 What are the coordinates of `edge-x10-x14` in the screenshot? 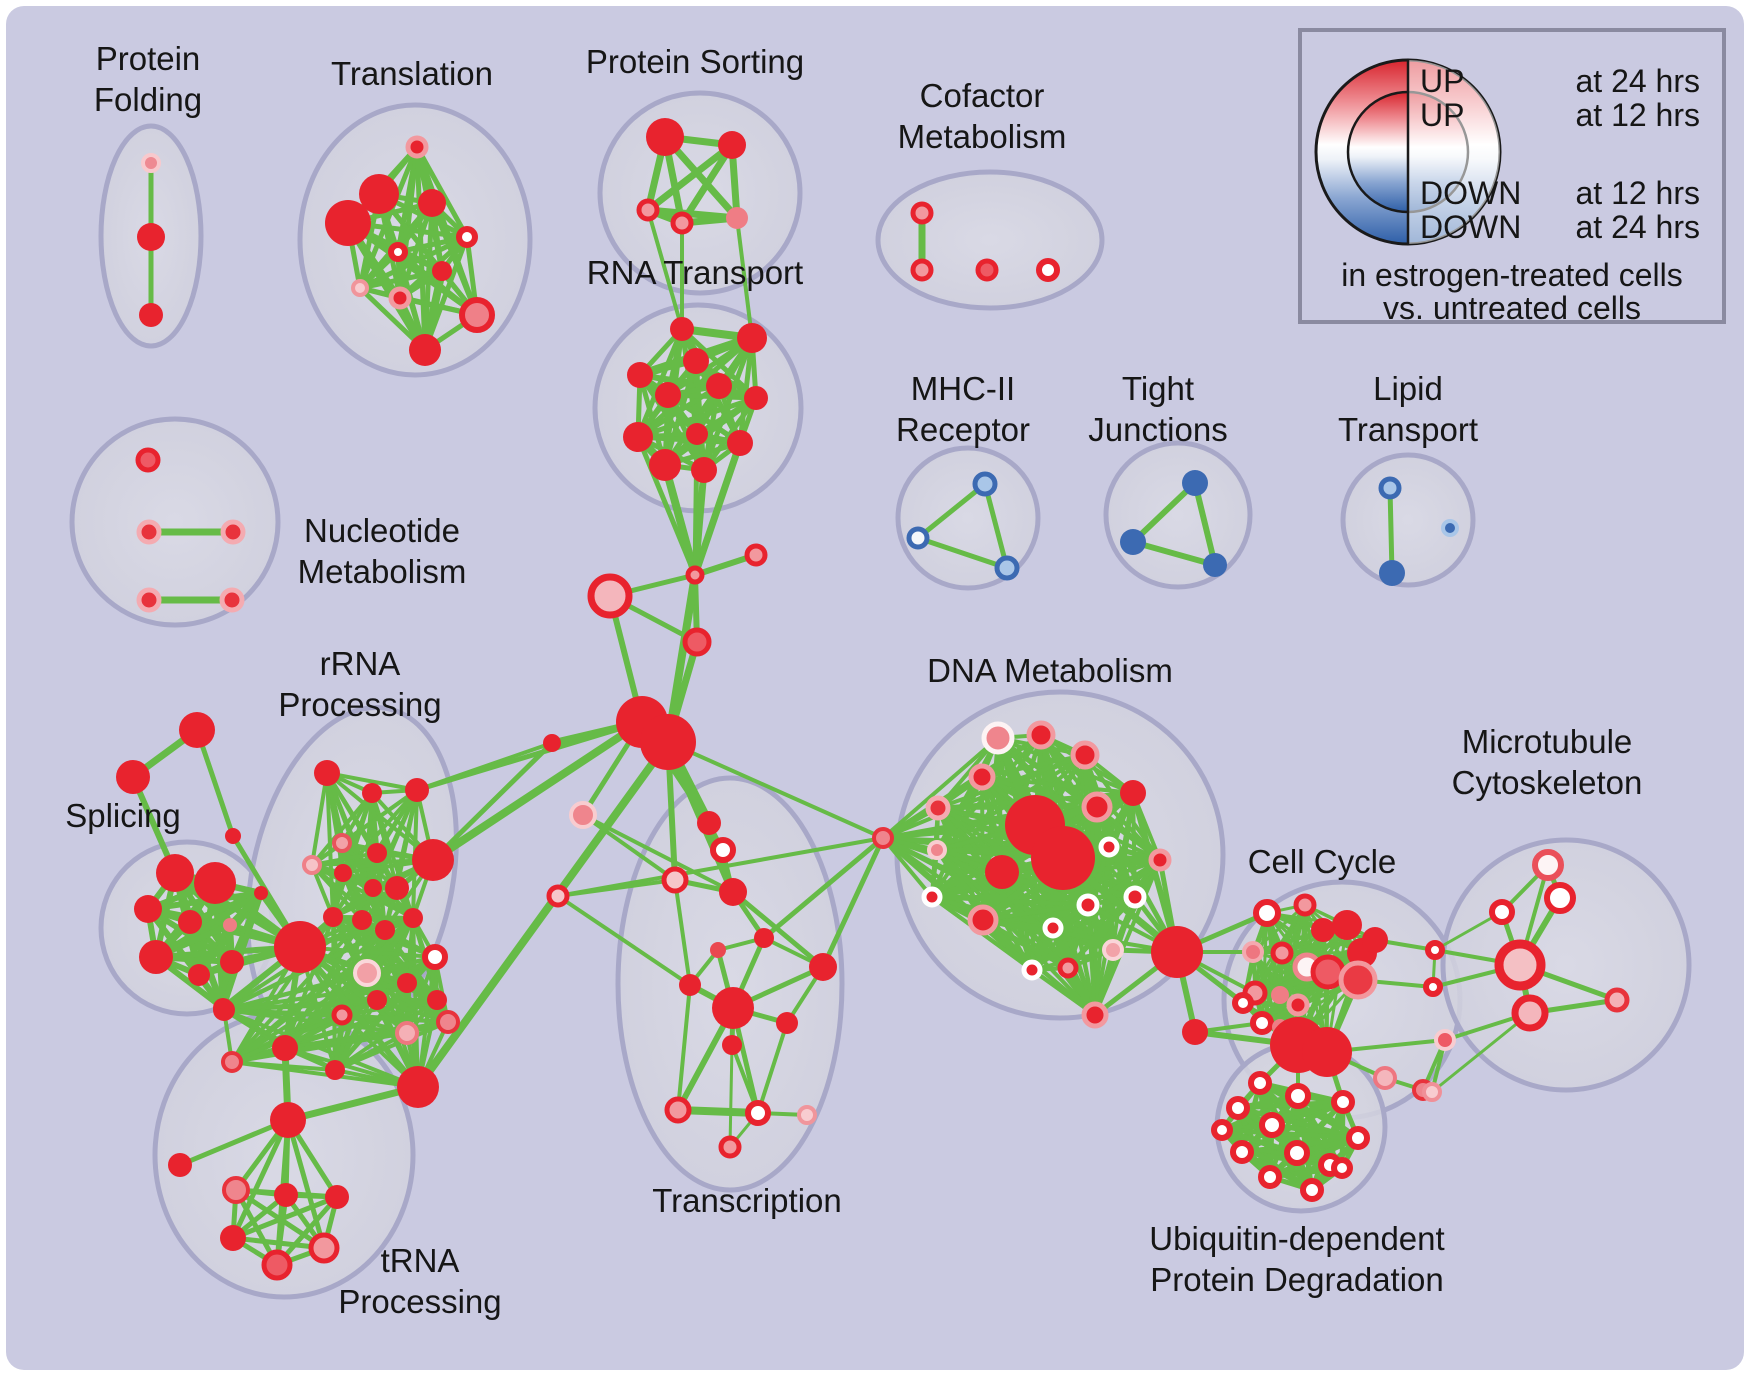 It's located at (684, 1047).